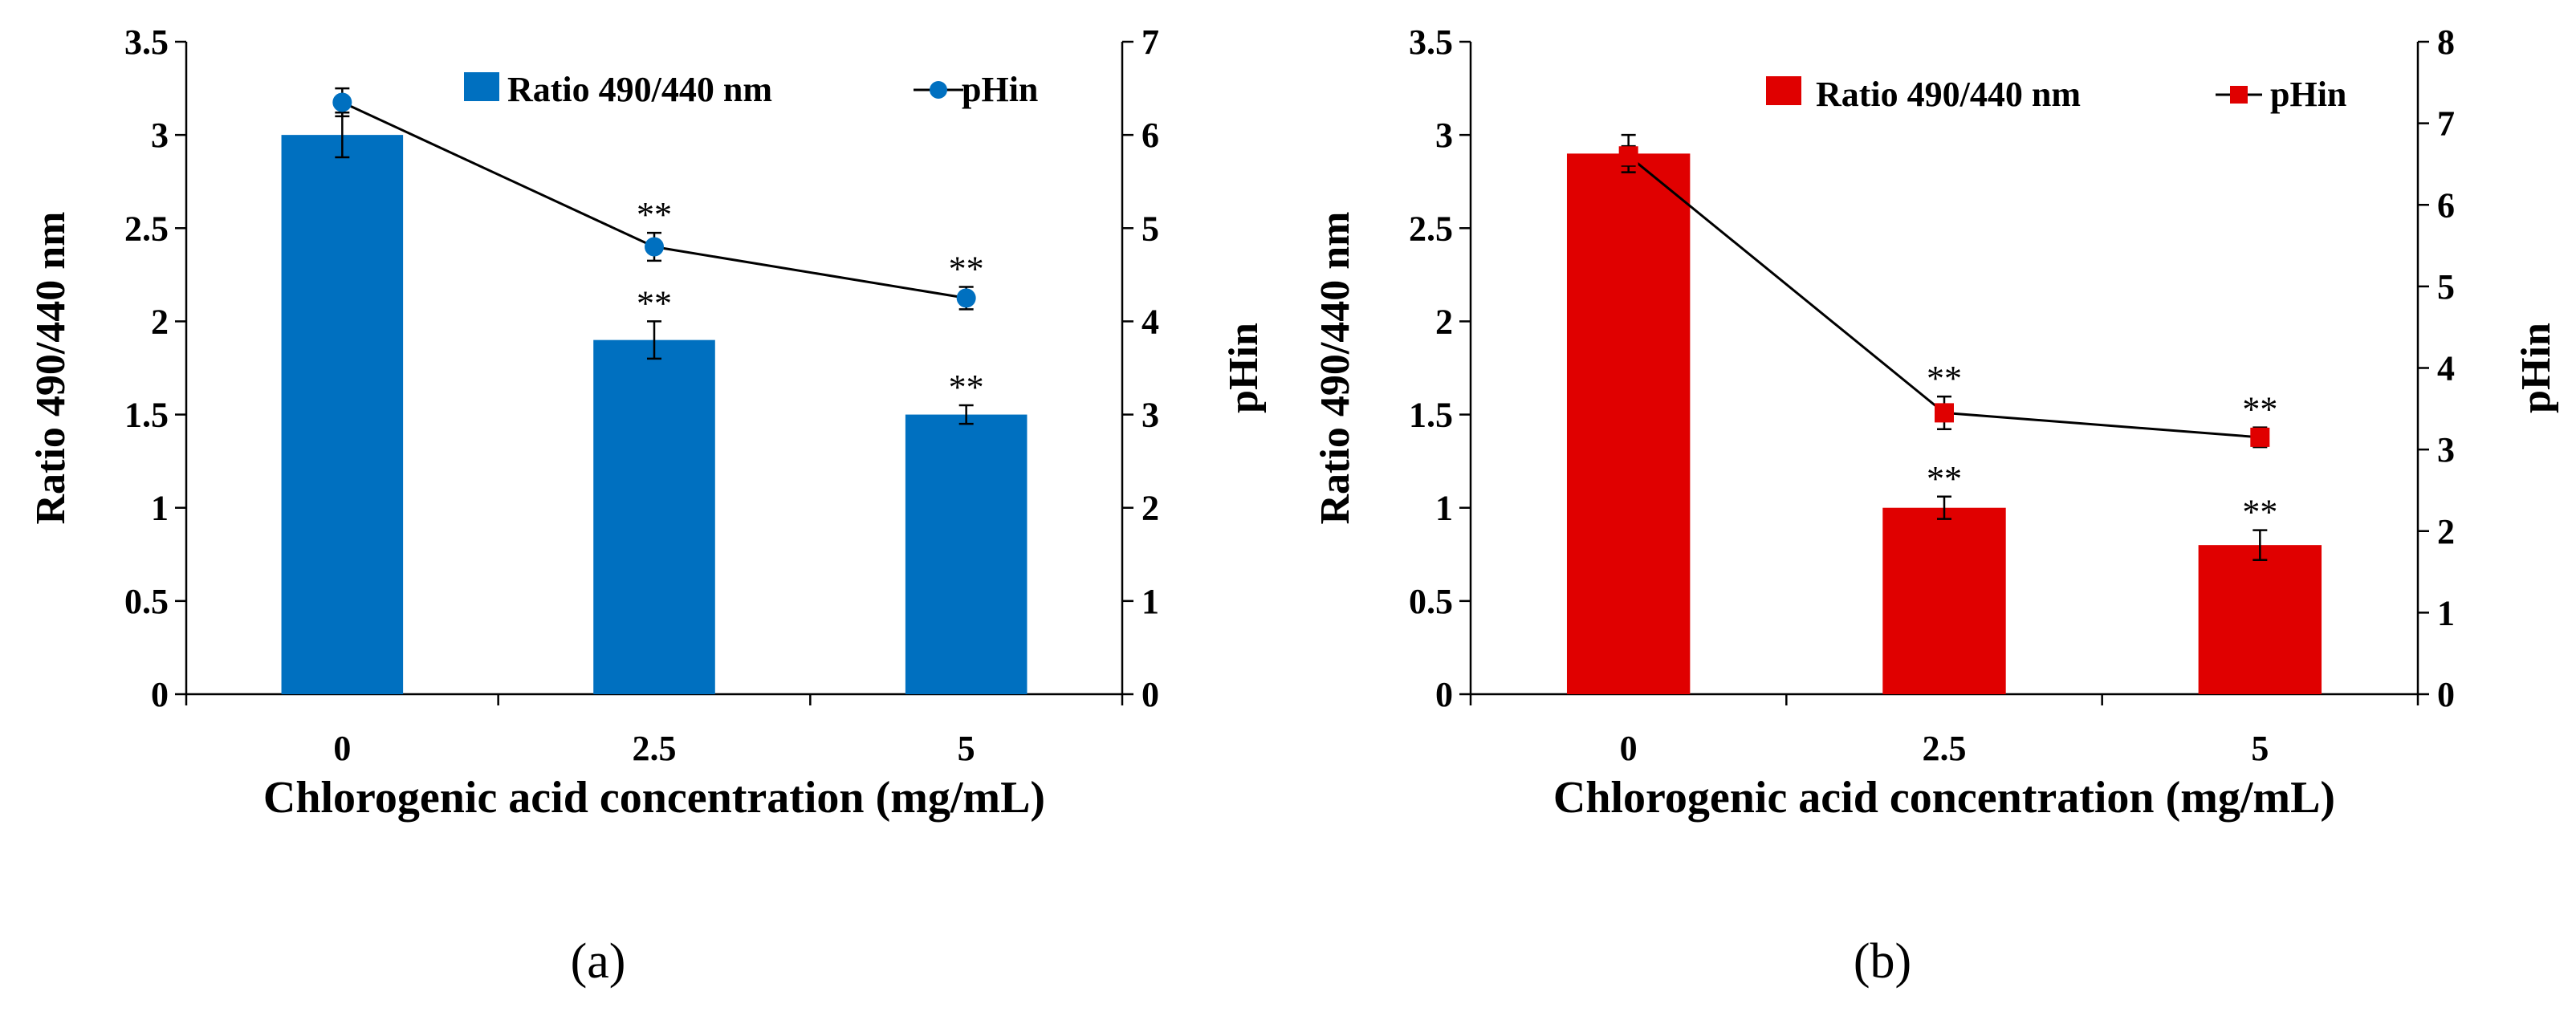 Image resolution: width=2576 pixels, height=1012 pixels. What do you see at coordinates (1882, 961) in the screenshot?
I see `panel-label: (b)` at bounding box center [1882, 961].